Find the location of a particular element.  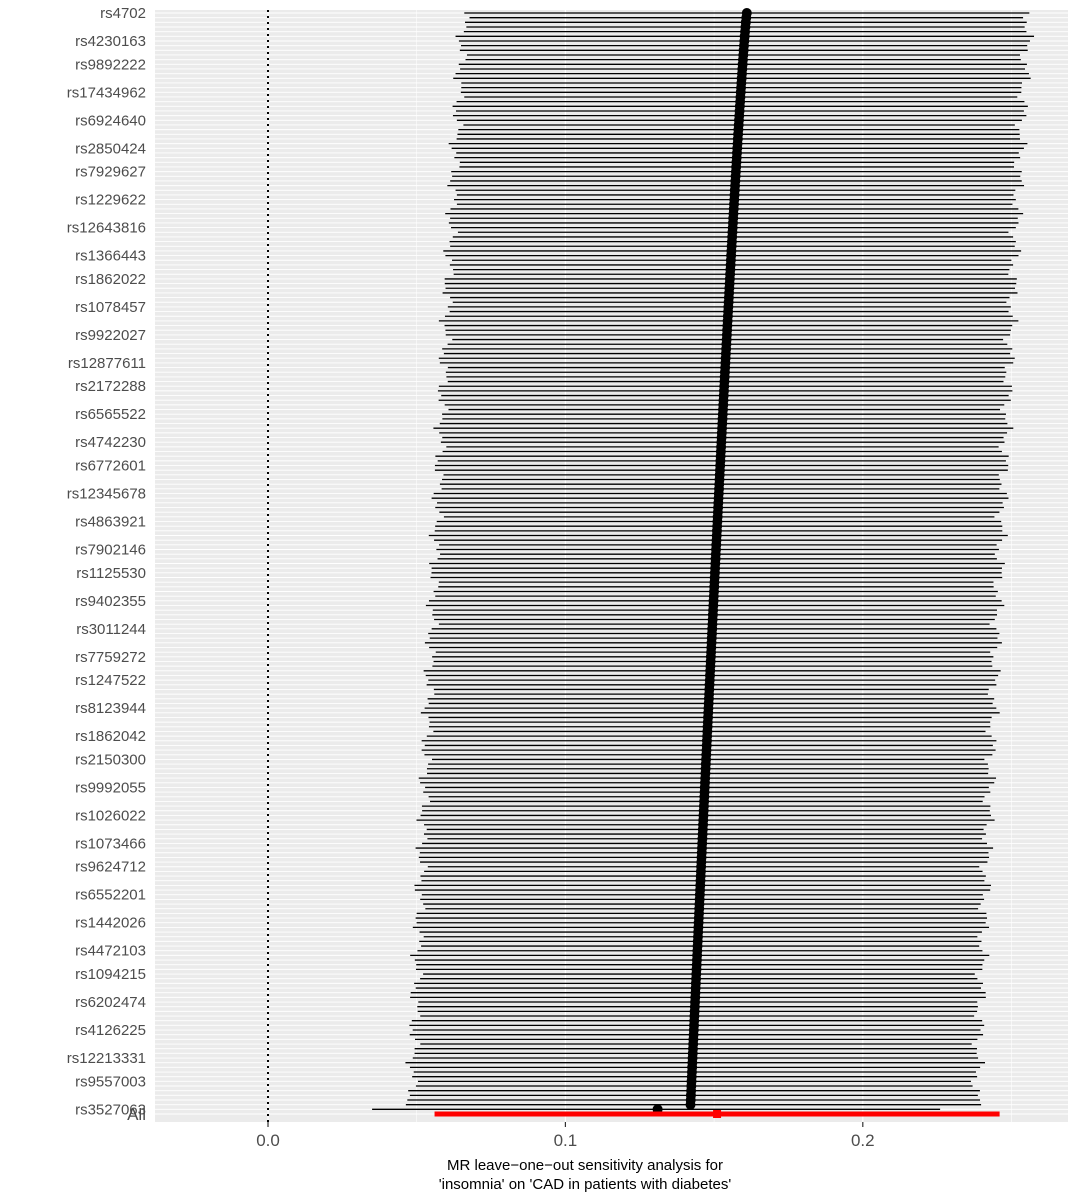

y-tick-label: rs4863921 is located at coordinates (110, 522).